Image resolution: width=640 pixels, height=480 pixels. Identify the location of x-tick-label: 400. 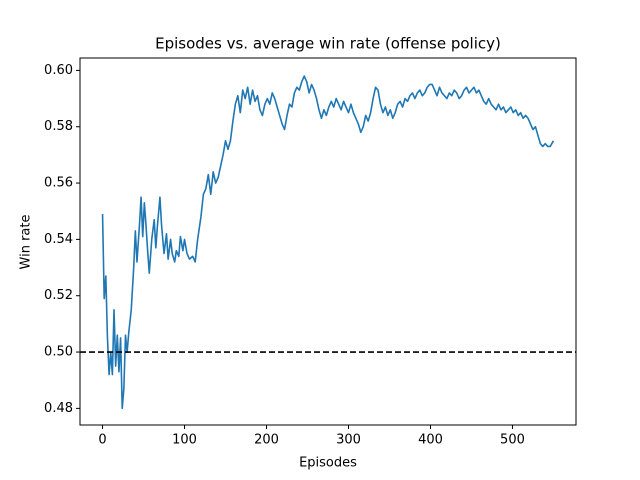
(430, 440).